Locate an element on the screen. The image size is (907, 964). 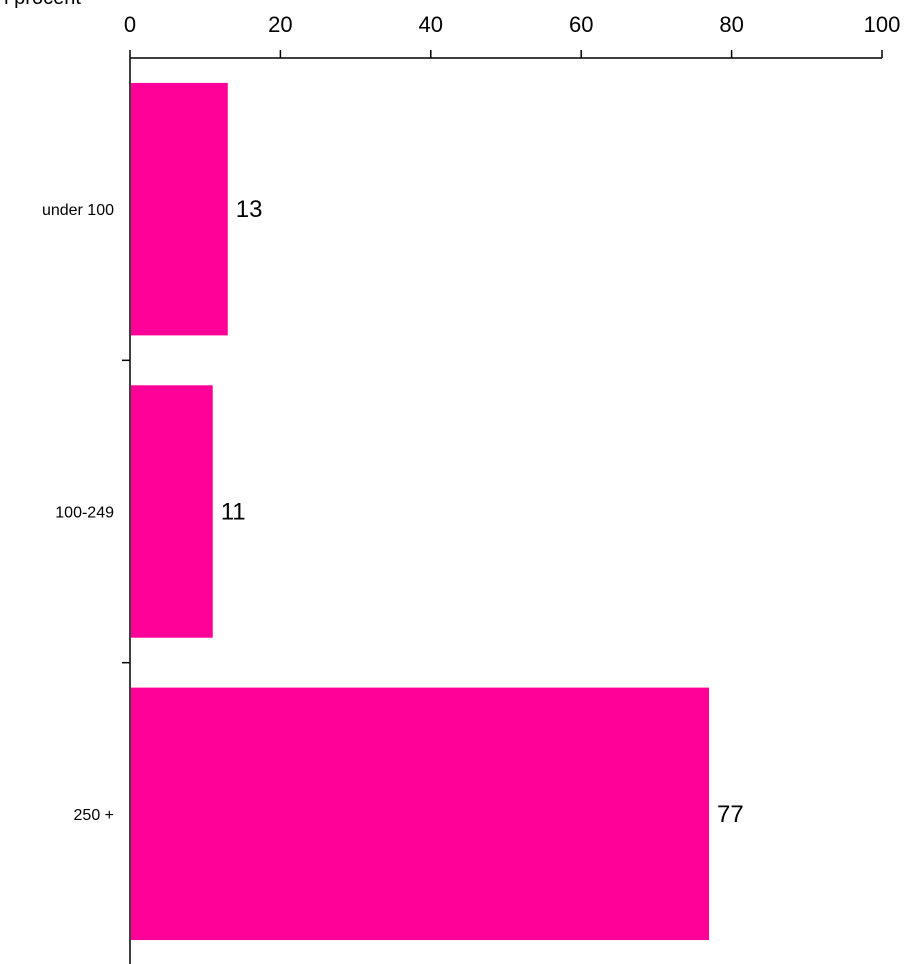
category-label: 100-249 is located at coordinates (84, 513).